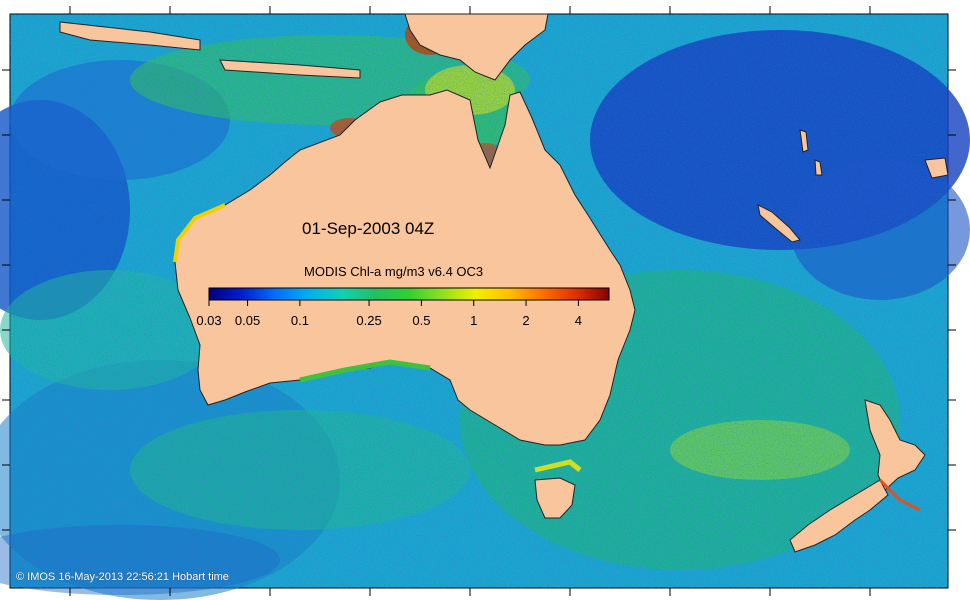 The image size is (970, 600). Describe the element at coordinates (555, 498) in the screenshot. I see `tasmania` at that location.